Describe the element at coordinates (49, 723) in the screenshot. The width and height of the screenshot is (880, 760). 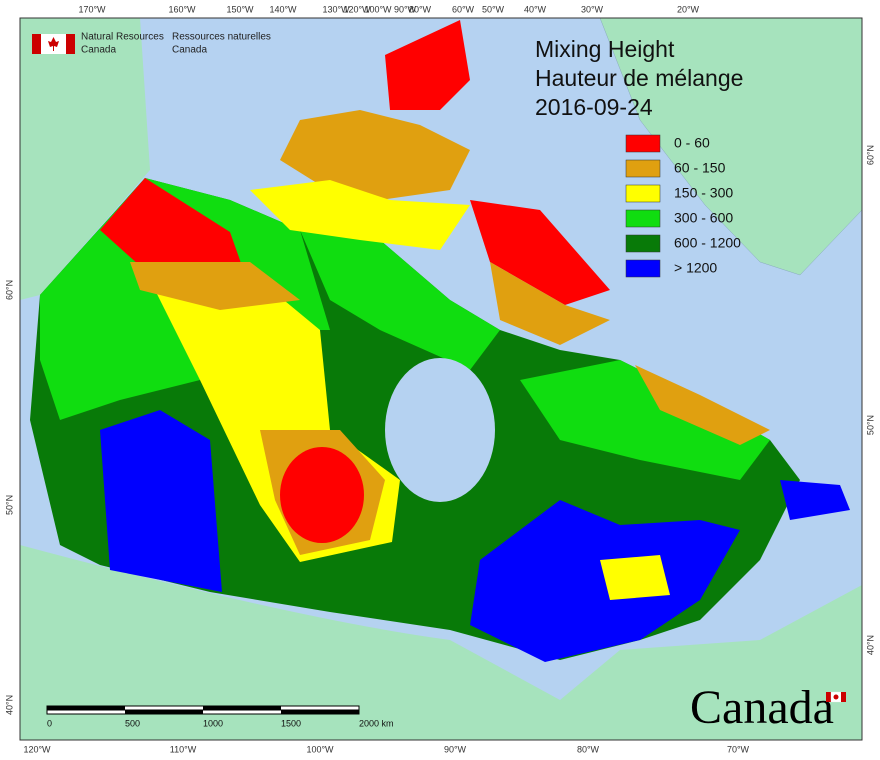
I see `scale-bar-label: 0` at that location.